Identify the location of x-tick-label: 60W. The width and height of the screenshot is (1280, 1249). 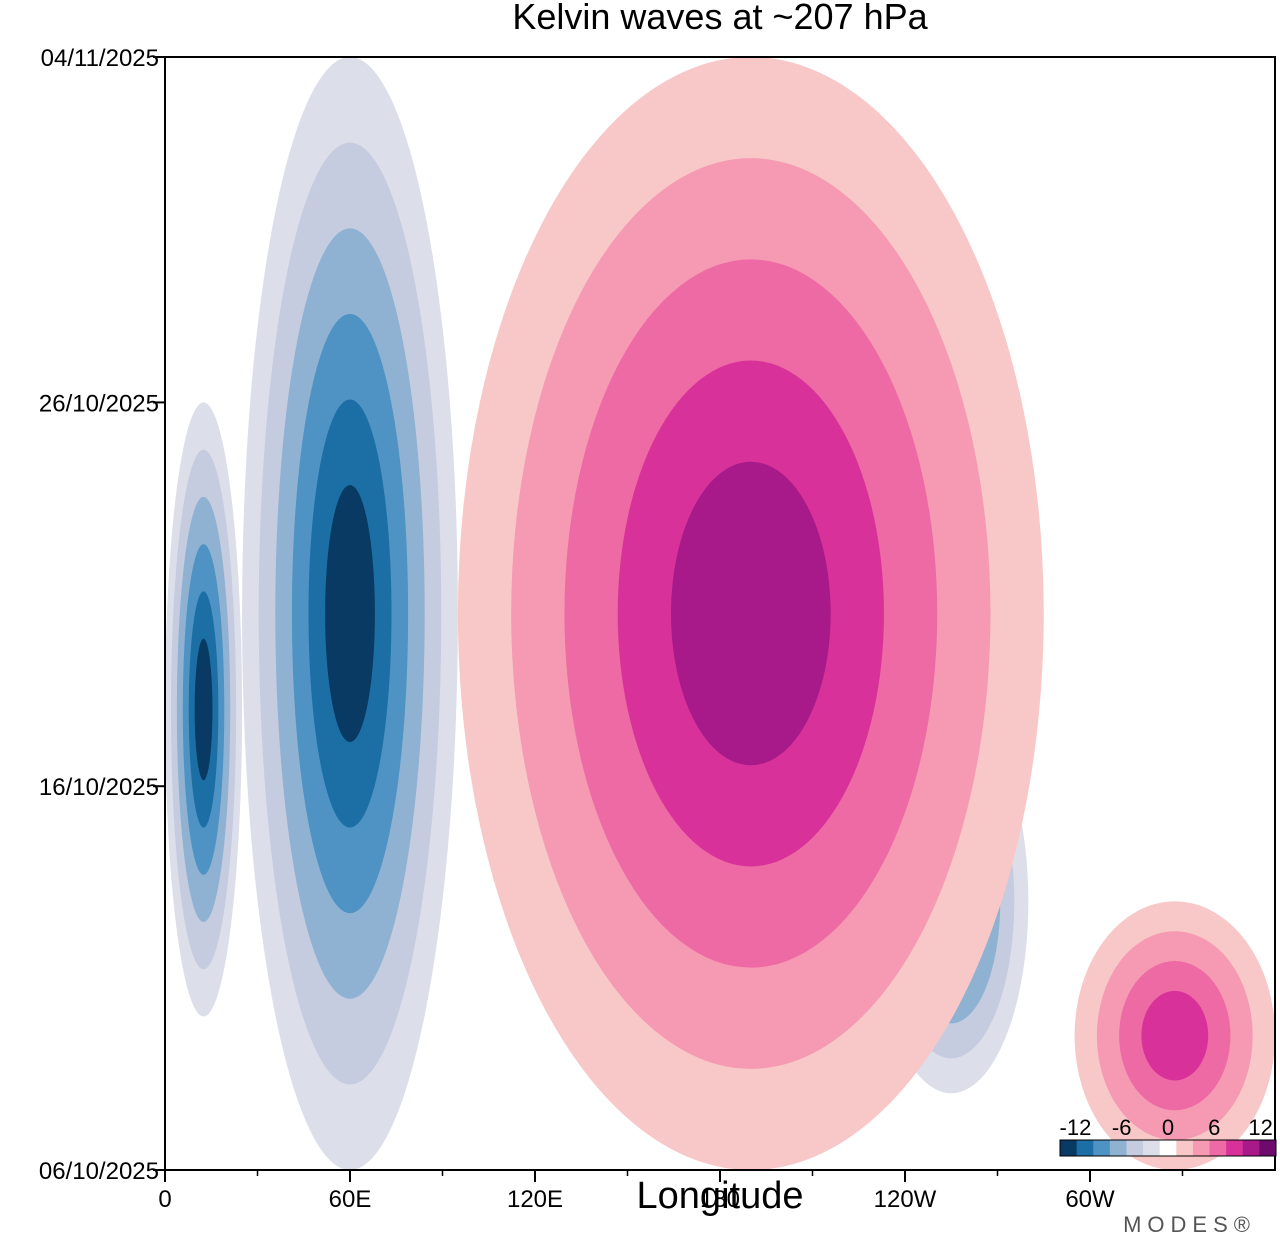
(1090, 1199).